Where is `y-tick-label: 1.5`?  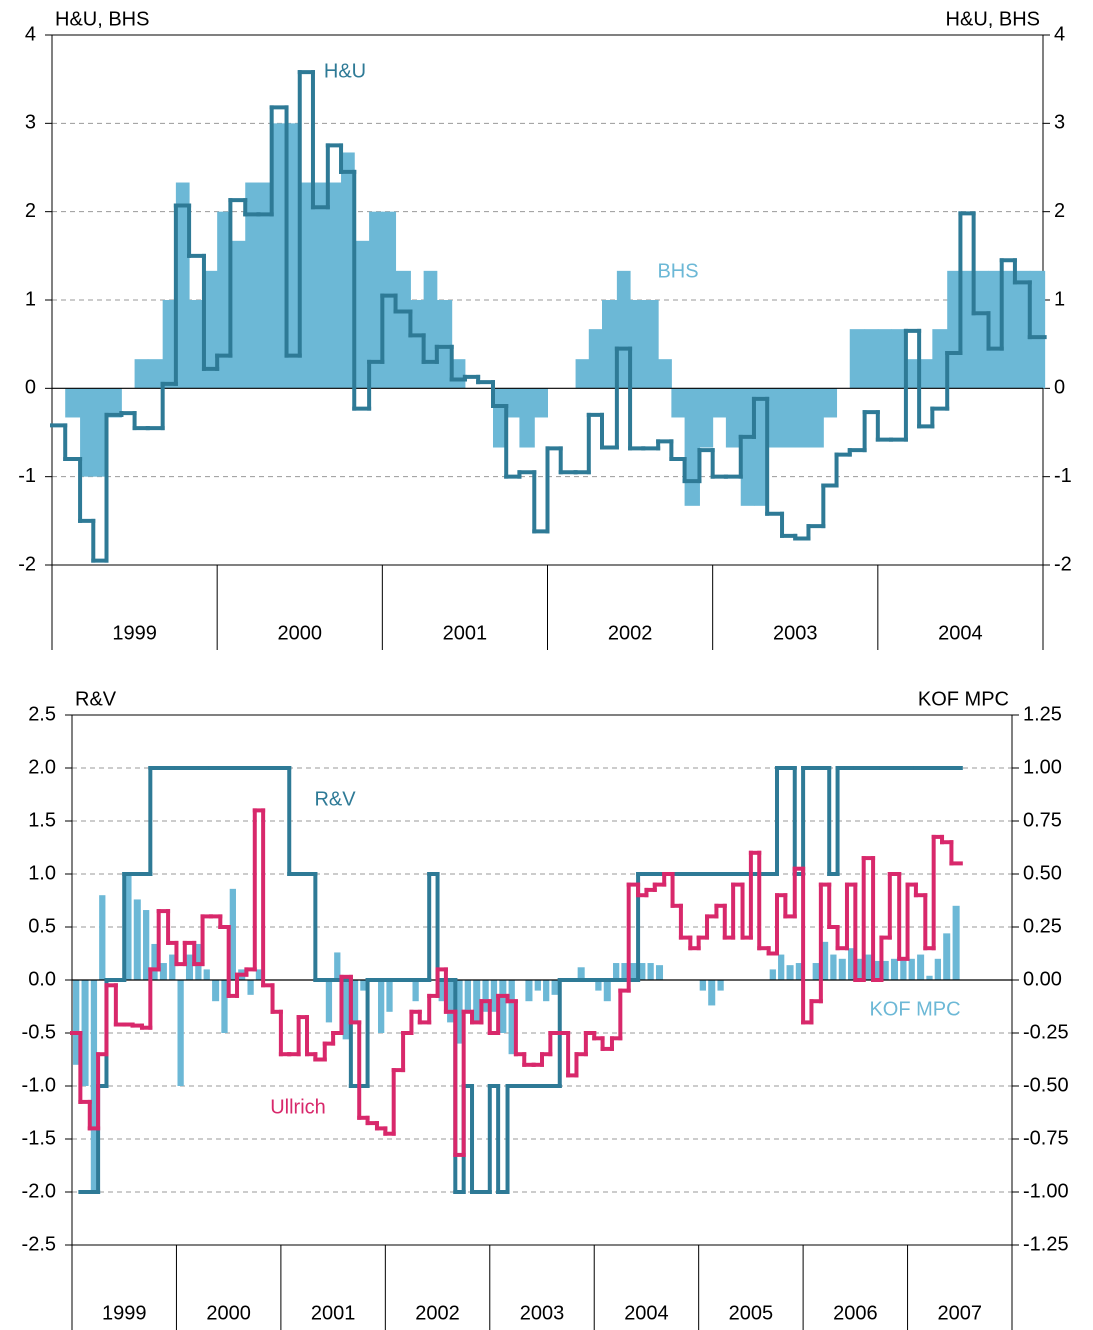
y-tick-label: 1.5 is located at coordinates (42, 820).